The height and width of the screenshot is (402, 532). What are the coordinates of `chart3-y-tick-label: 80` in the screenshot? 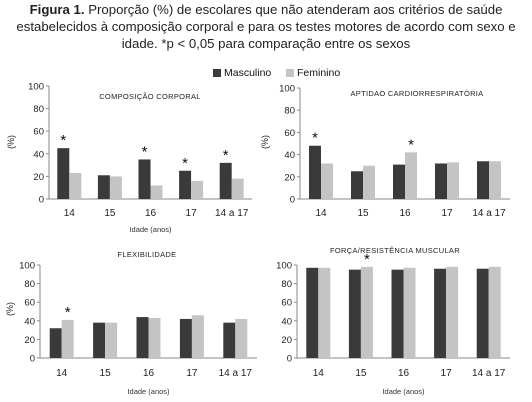 It's located at (29, 284).